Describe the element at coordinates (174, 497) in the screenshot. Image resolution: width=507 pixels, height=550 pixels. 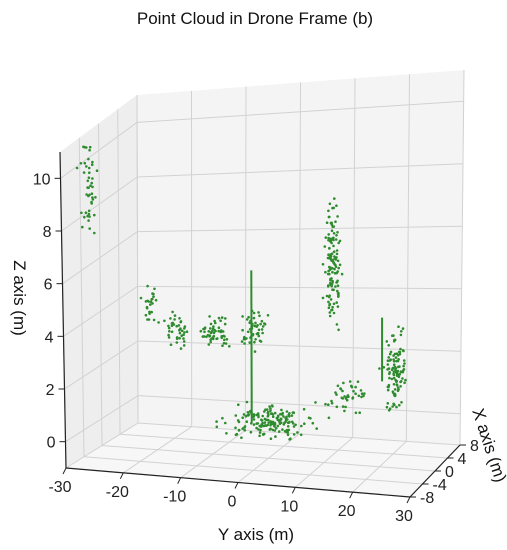
I see `y-tick-label: -10` at that location.